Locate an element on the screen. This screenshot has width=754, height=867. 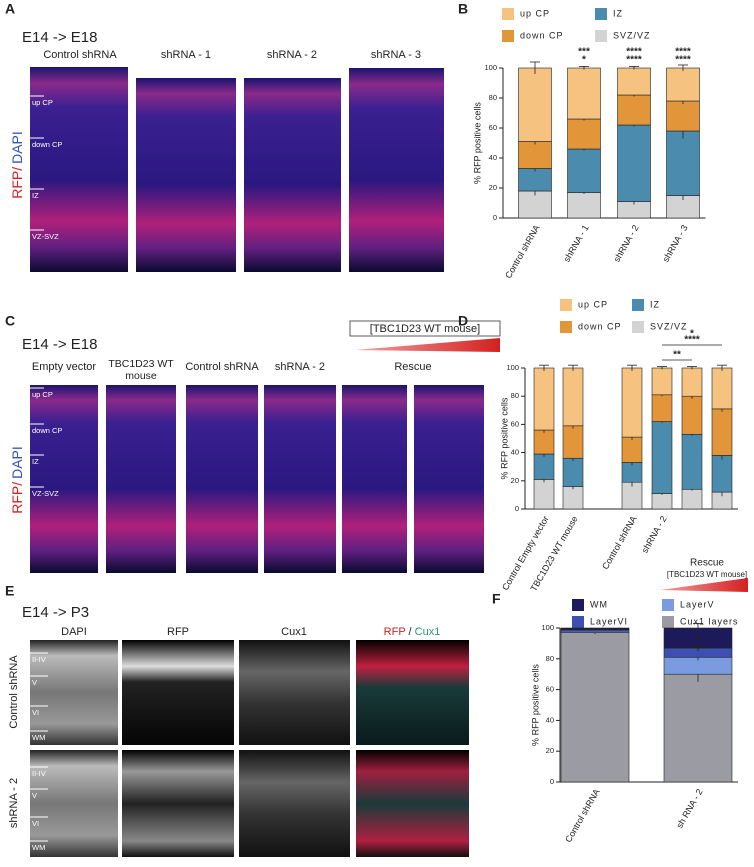
merge-sep: / is located at coordinates (409, 632).